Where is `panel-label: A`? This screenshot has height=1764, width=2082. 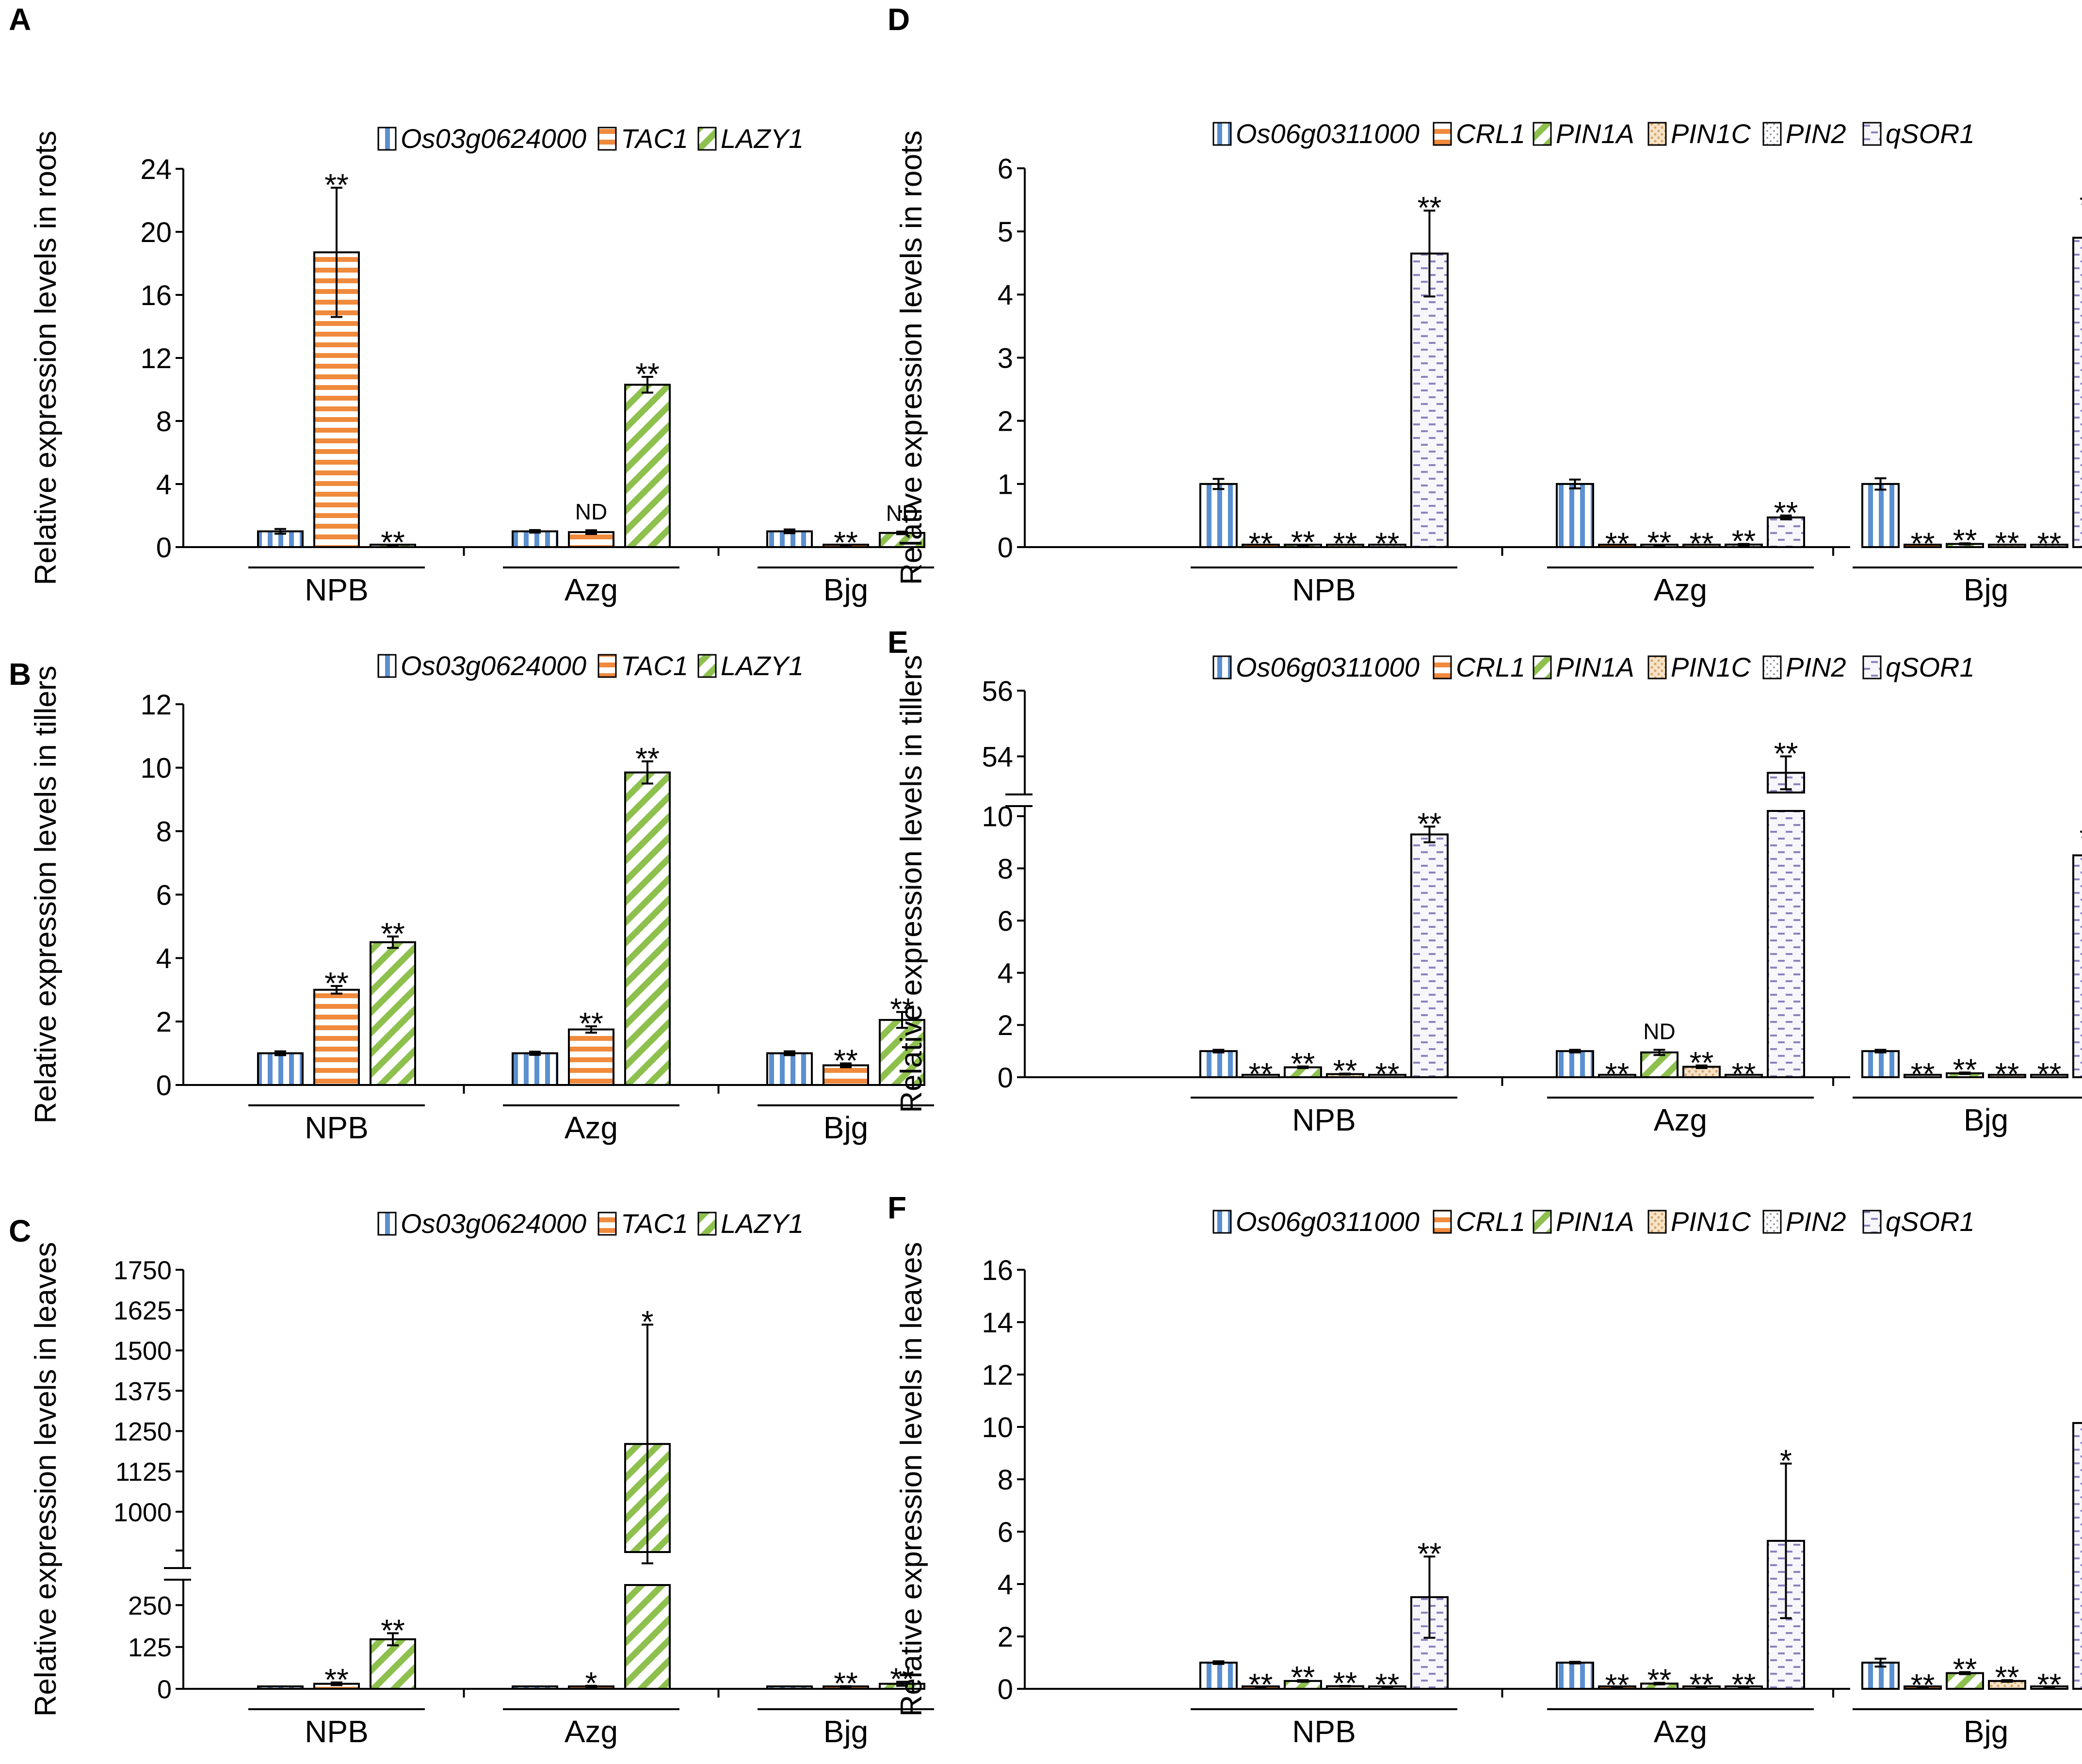 panel-label: A is located at coordinates (20, 19).